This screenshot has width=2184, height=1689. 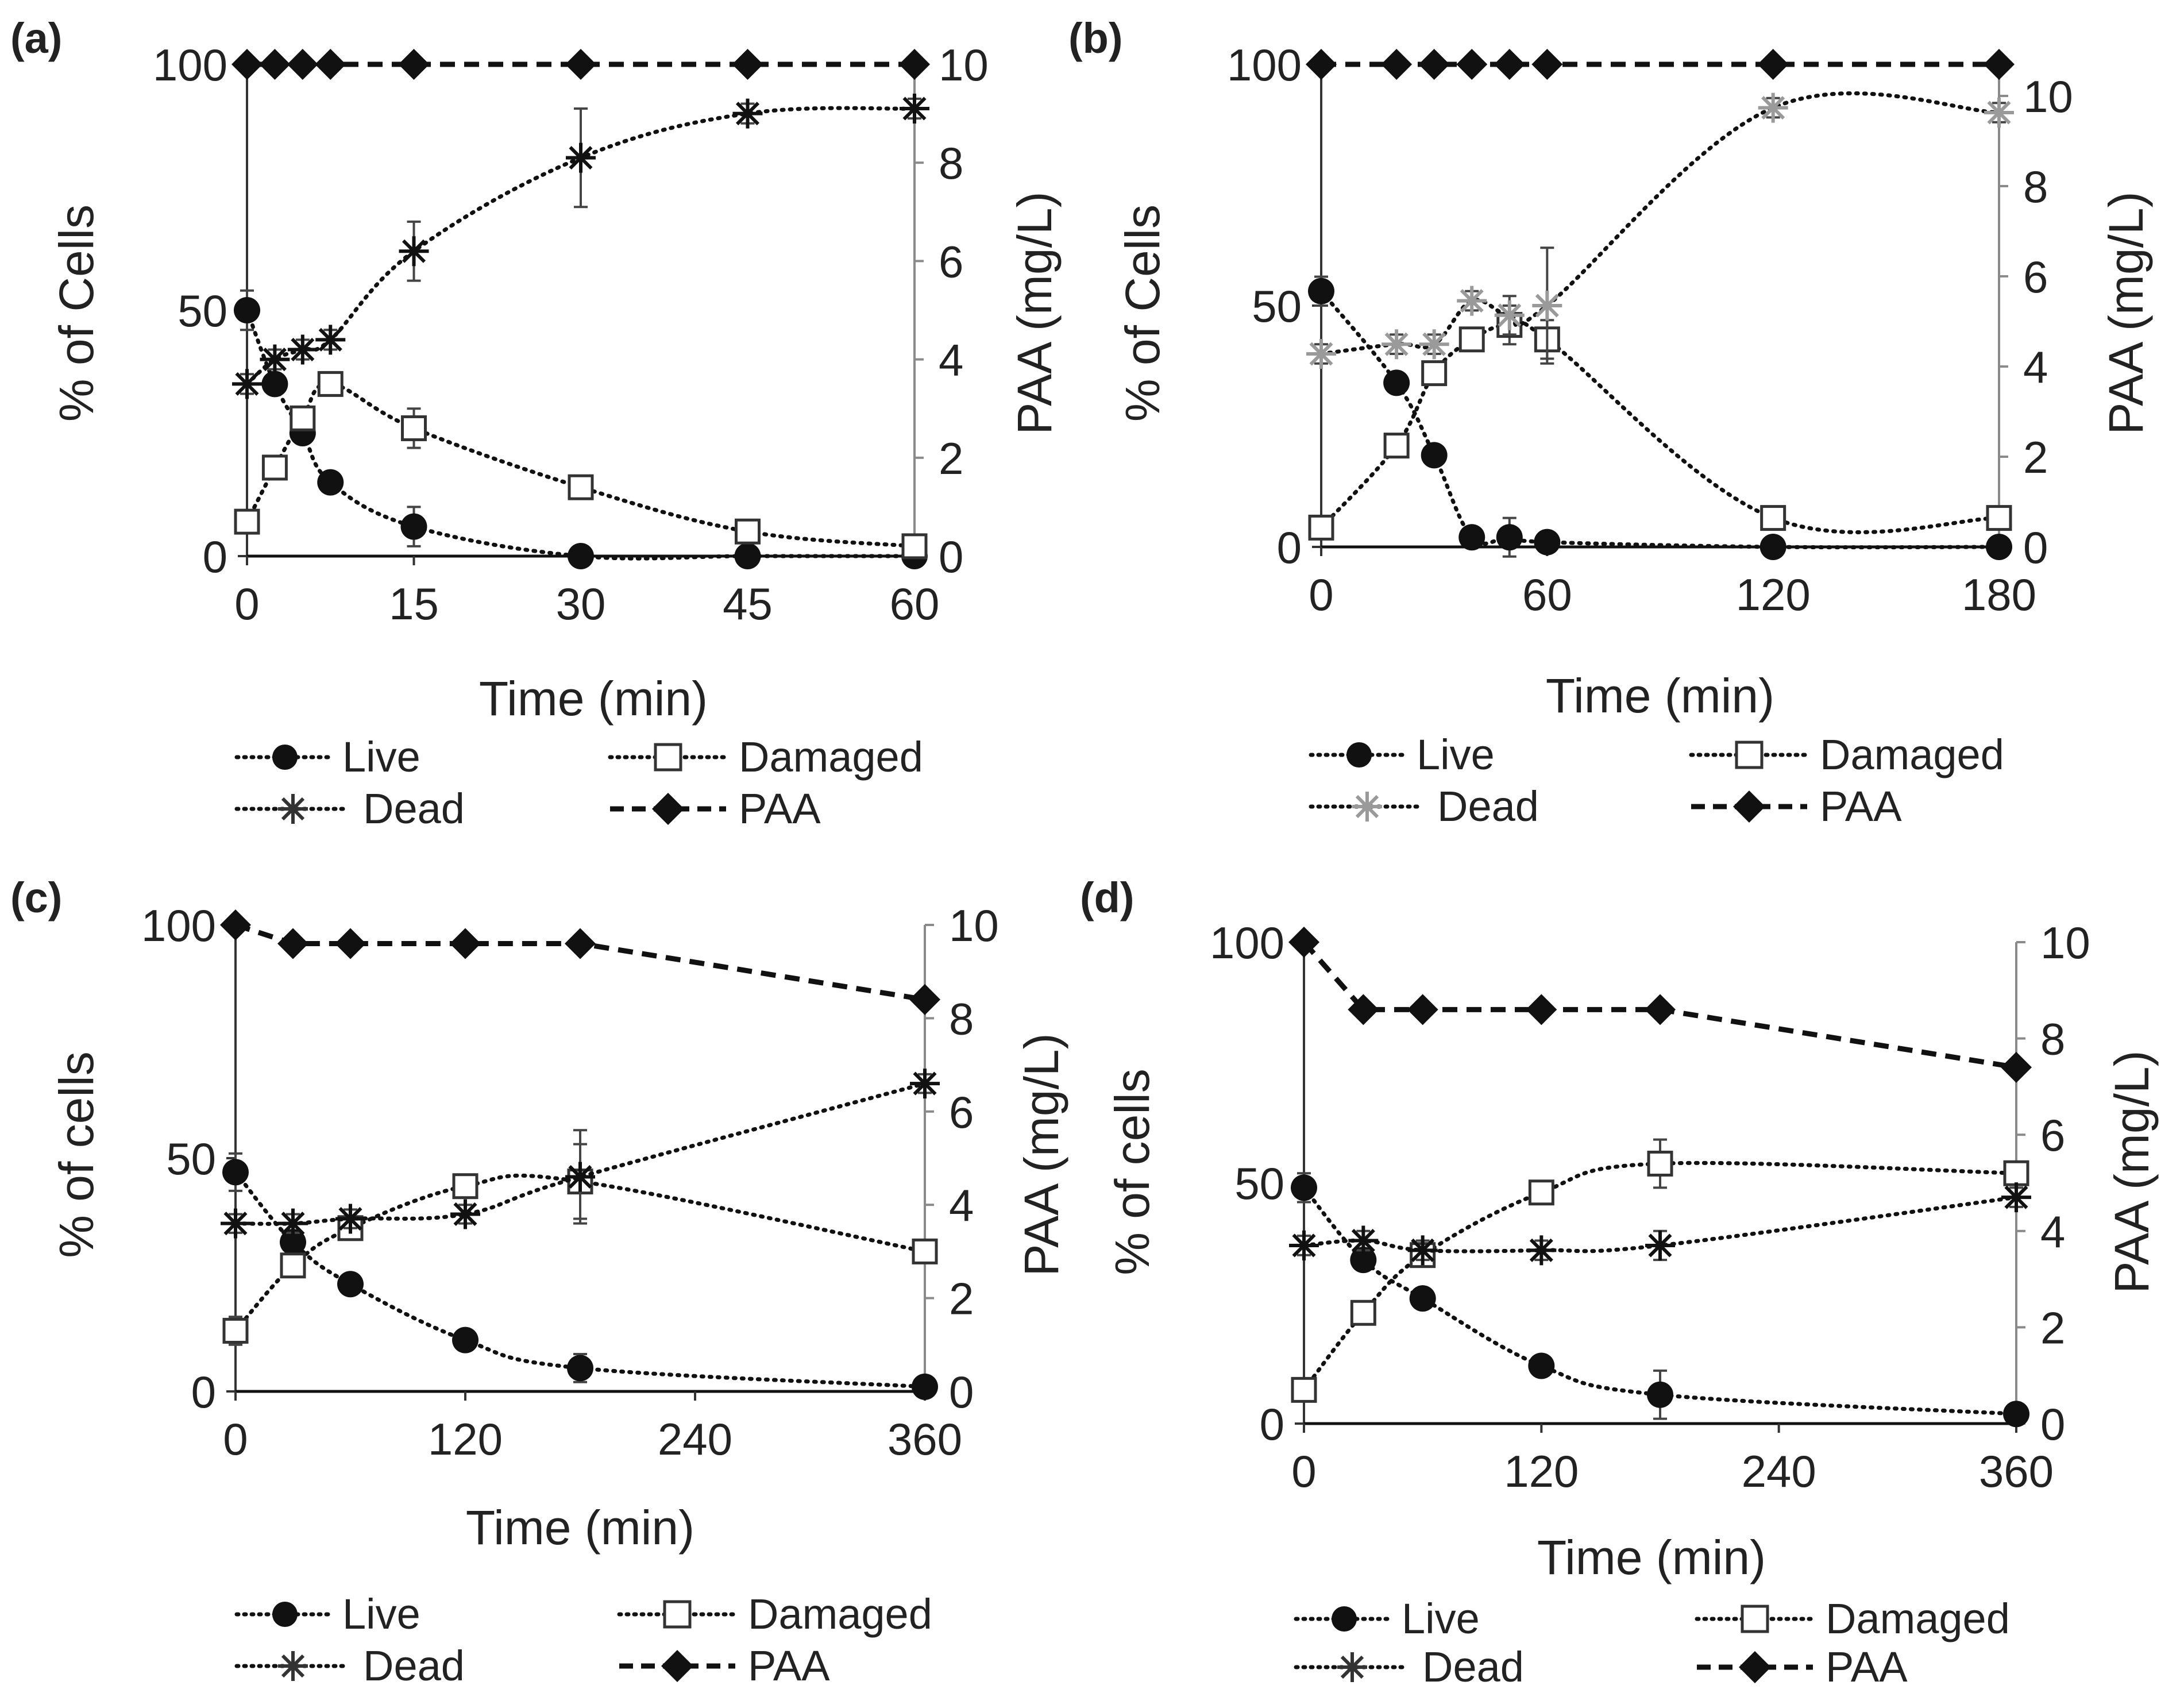 What do you see at coordinates (716, 809) in the screenshot?
I see `legend-paa-a: PAA` at bounding box center [716, 809].